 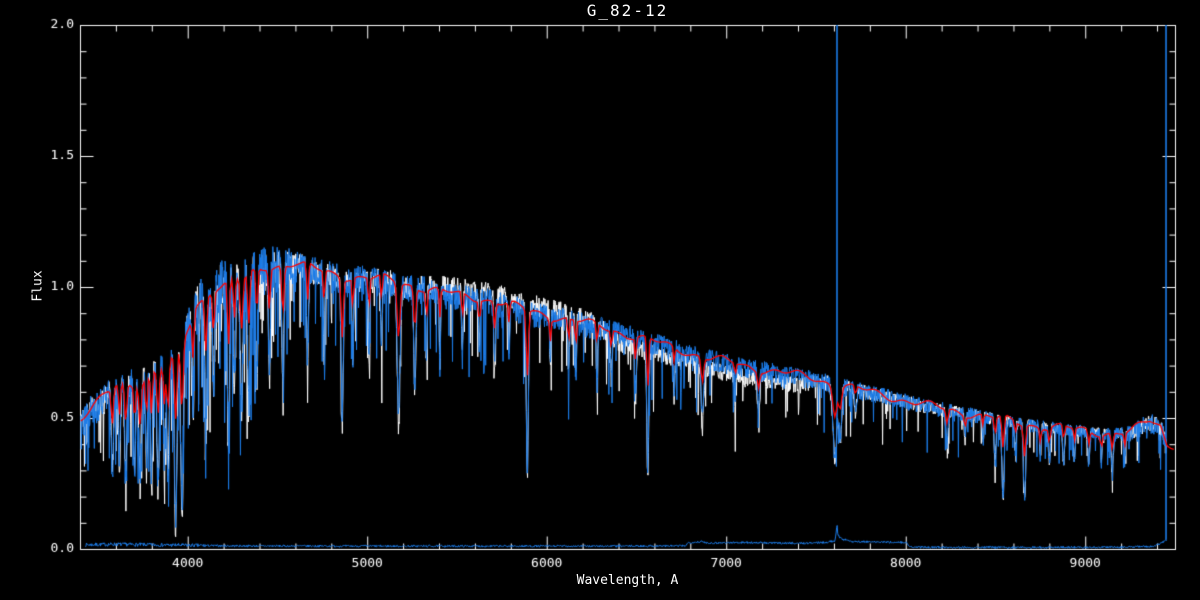 What do you see at coordinates (627, 580) in the screenshot?
I see `x-axis-label: Wavelength, A` at bounding box center [627, 580].